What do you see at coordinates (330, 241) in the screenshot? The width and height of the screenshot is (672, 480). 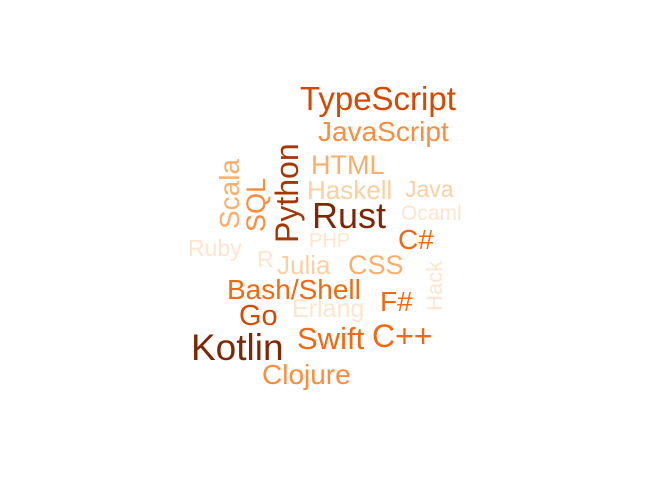 I see `word-php: PHP` at bounding box center [330, 241].